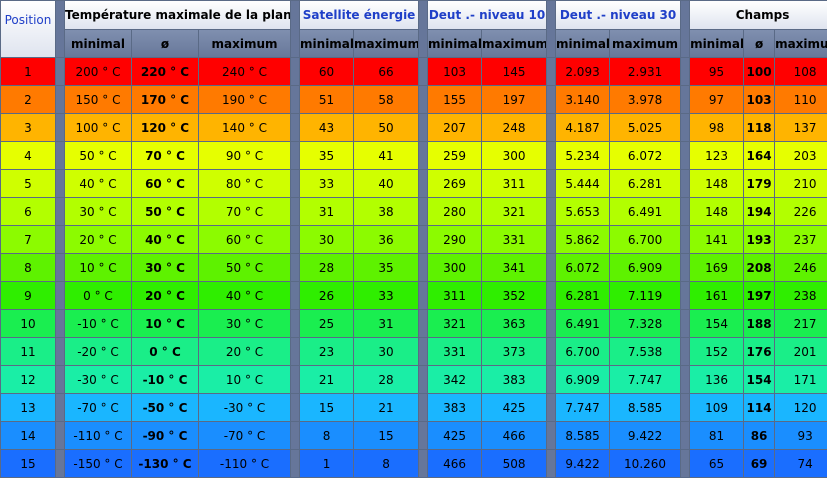  What do you see at coordinates (245, 99) in the screenshot?
I see `temp-max-cell: 190 ° C` at bounding box center [245, 99].